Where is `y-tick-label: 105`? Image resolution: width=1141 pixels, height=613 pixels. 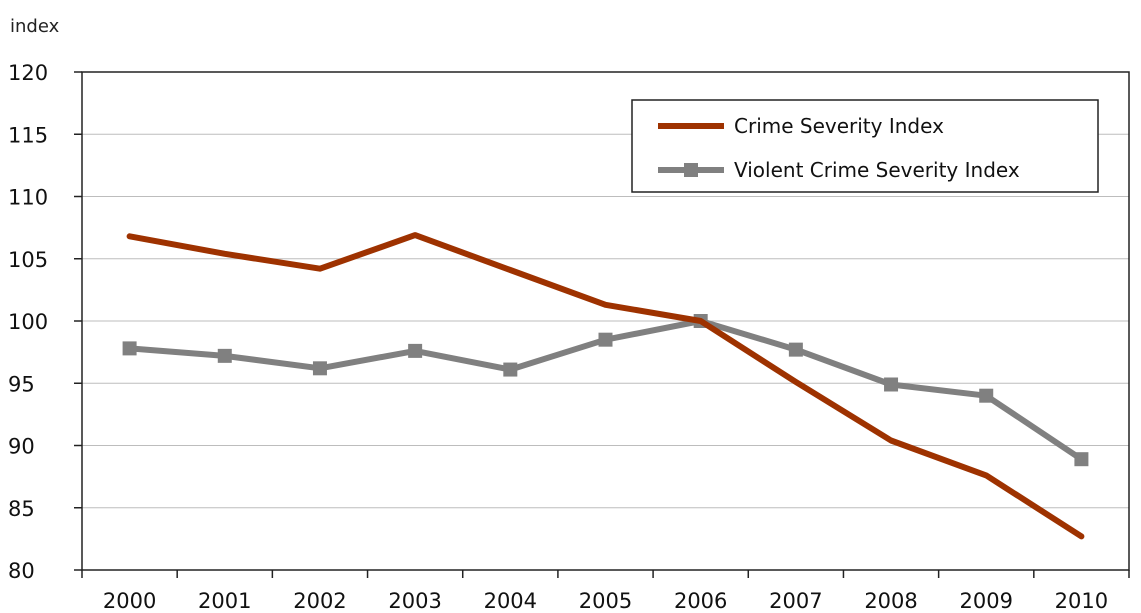 y-tick-label: 105 is located at coordinates (28, 260).